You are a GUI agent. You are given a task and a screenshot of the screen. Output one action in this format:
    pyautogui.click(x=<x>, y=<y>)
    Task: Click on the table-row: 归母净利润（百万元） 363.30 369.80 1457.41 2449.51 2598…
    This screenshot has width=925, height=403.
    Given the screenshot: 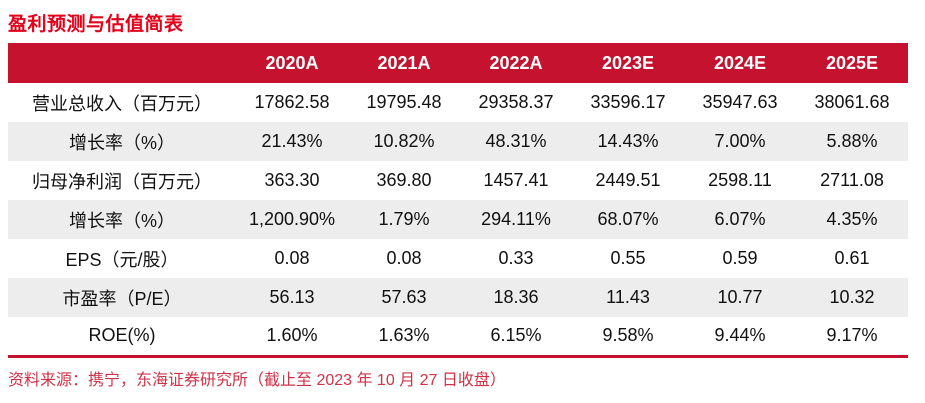 What is the action you would take?
    pyautogui.click(x=458, y=180)
    